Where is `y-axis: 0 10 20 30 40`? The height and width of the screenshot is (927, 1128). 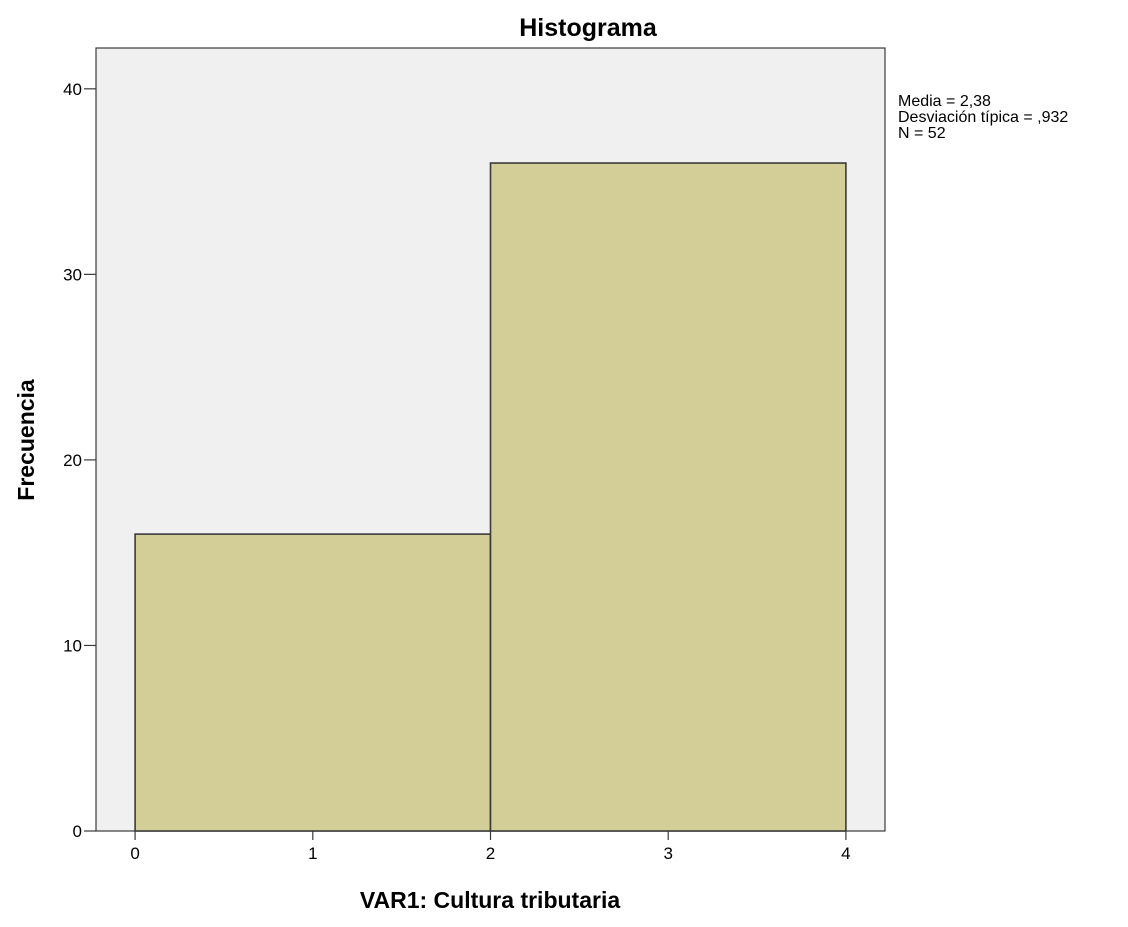 y-axis: 0 10 20 30 40 is located at coordinates (79, 460).